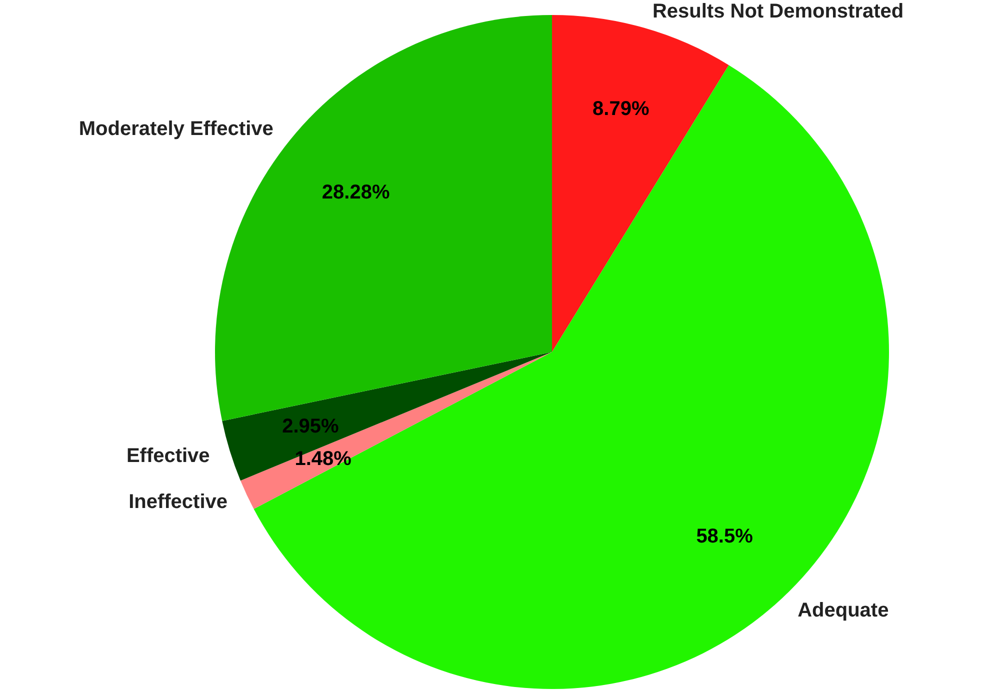 The height and width of the screenshot is (690, 994). Describe the element at coordinates (621, 109) in the screenshot. I see `data-label: 8.79%` at that location.